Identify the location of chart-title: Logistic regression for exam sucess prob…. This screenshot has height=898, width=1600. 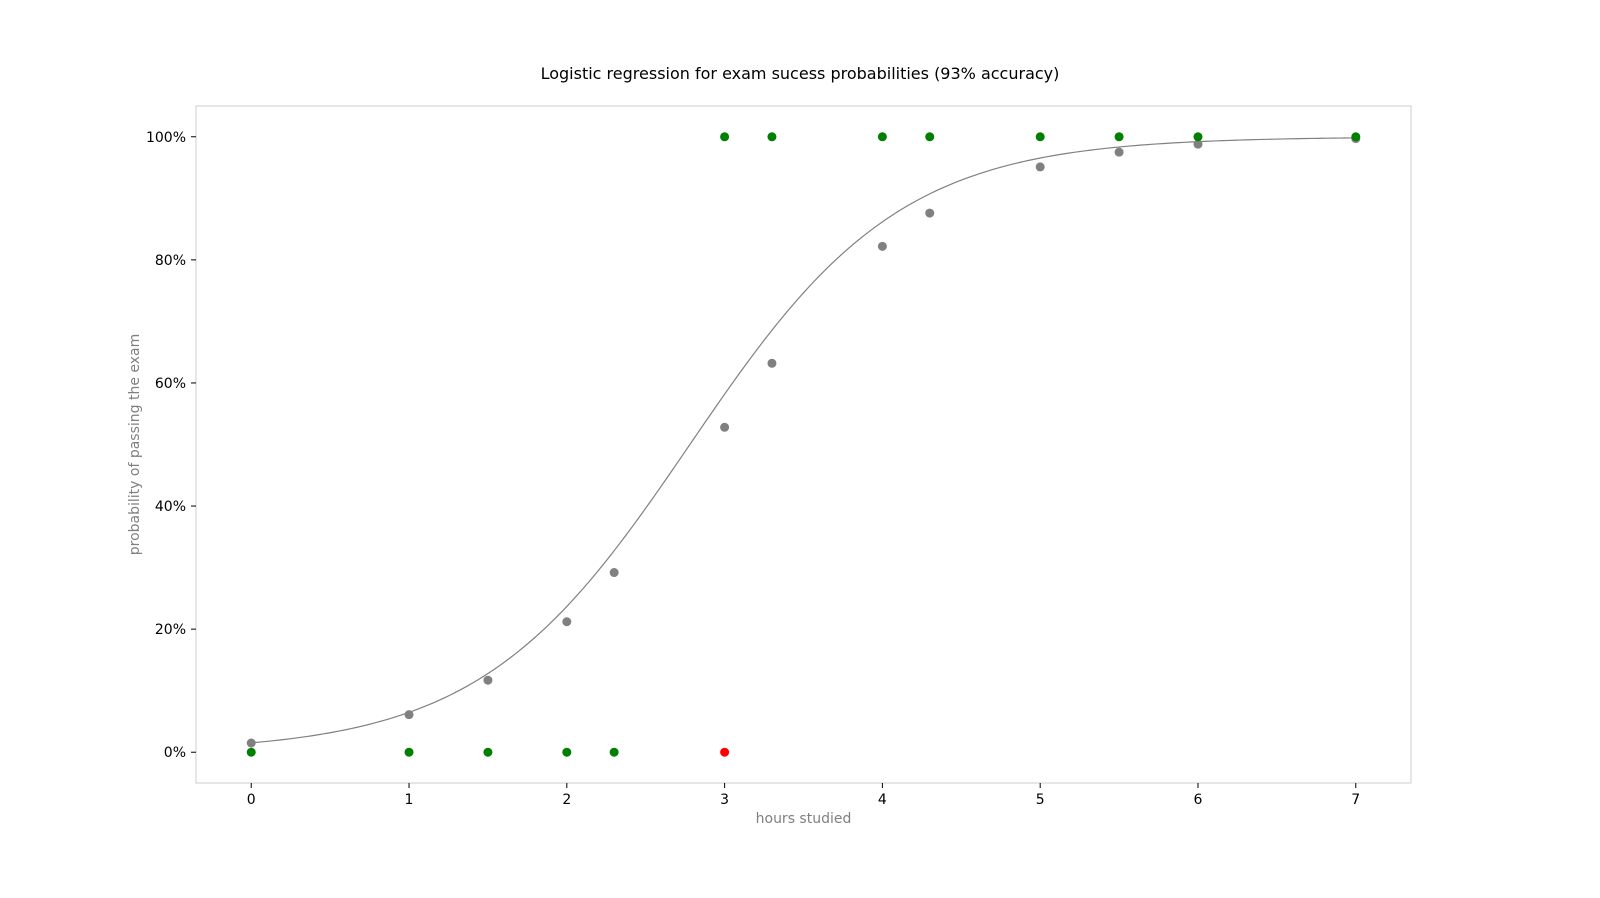
(800, 73).